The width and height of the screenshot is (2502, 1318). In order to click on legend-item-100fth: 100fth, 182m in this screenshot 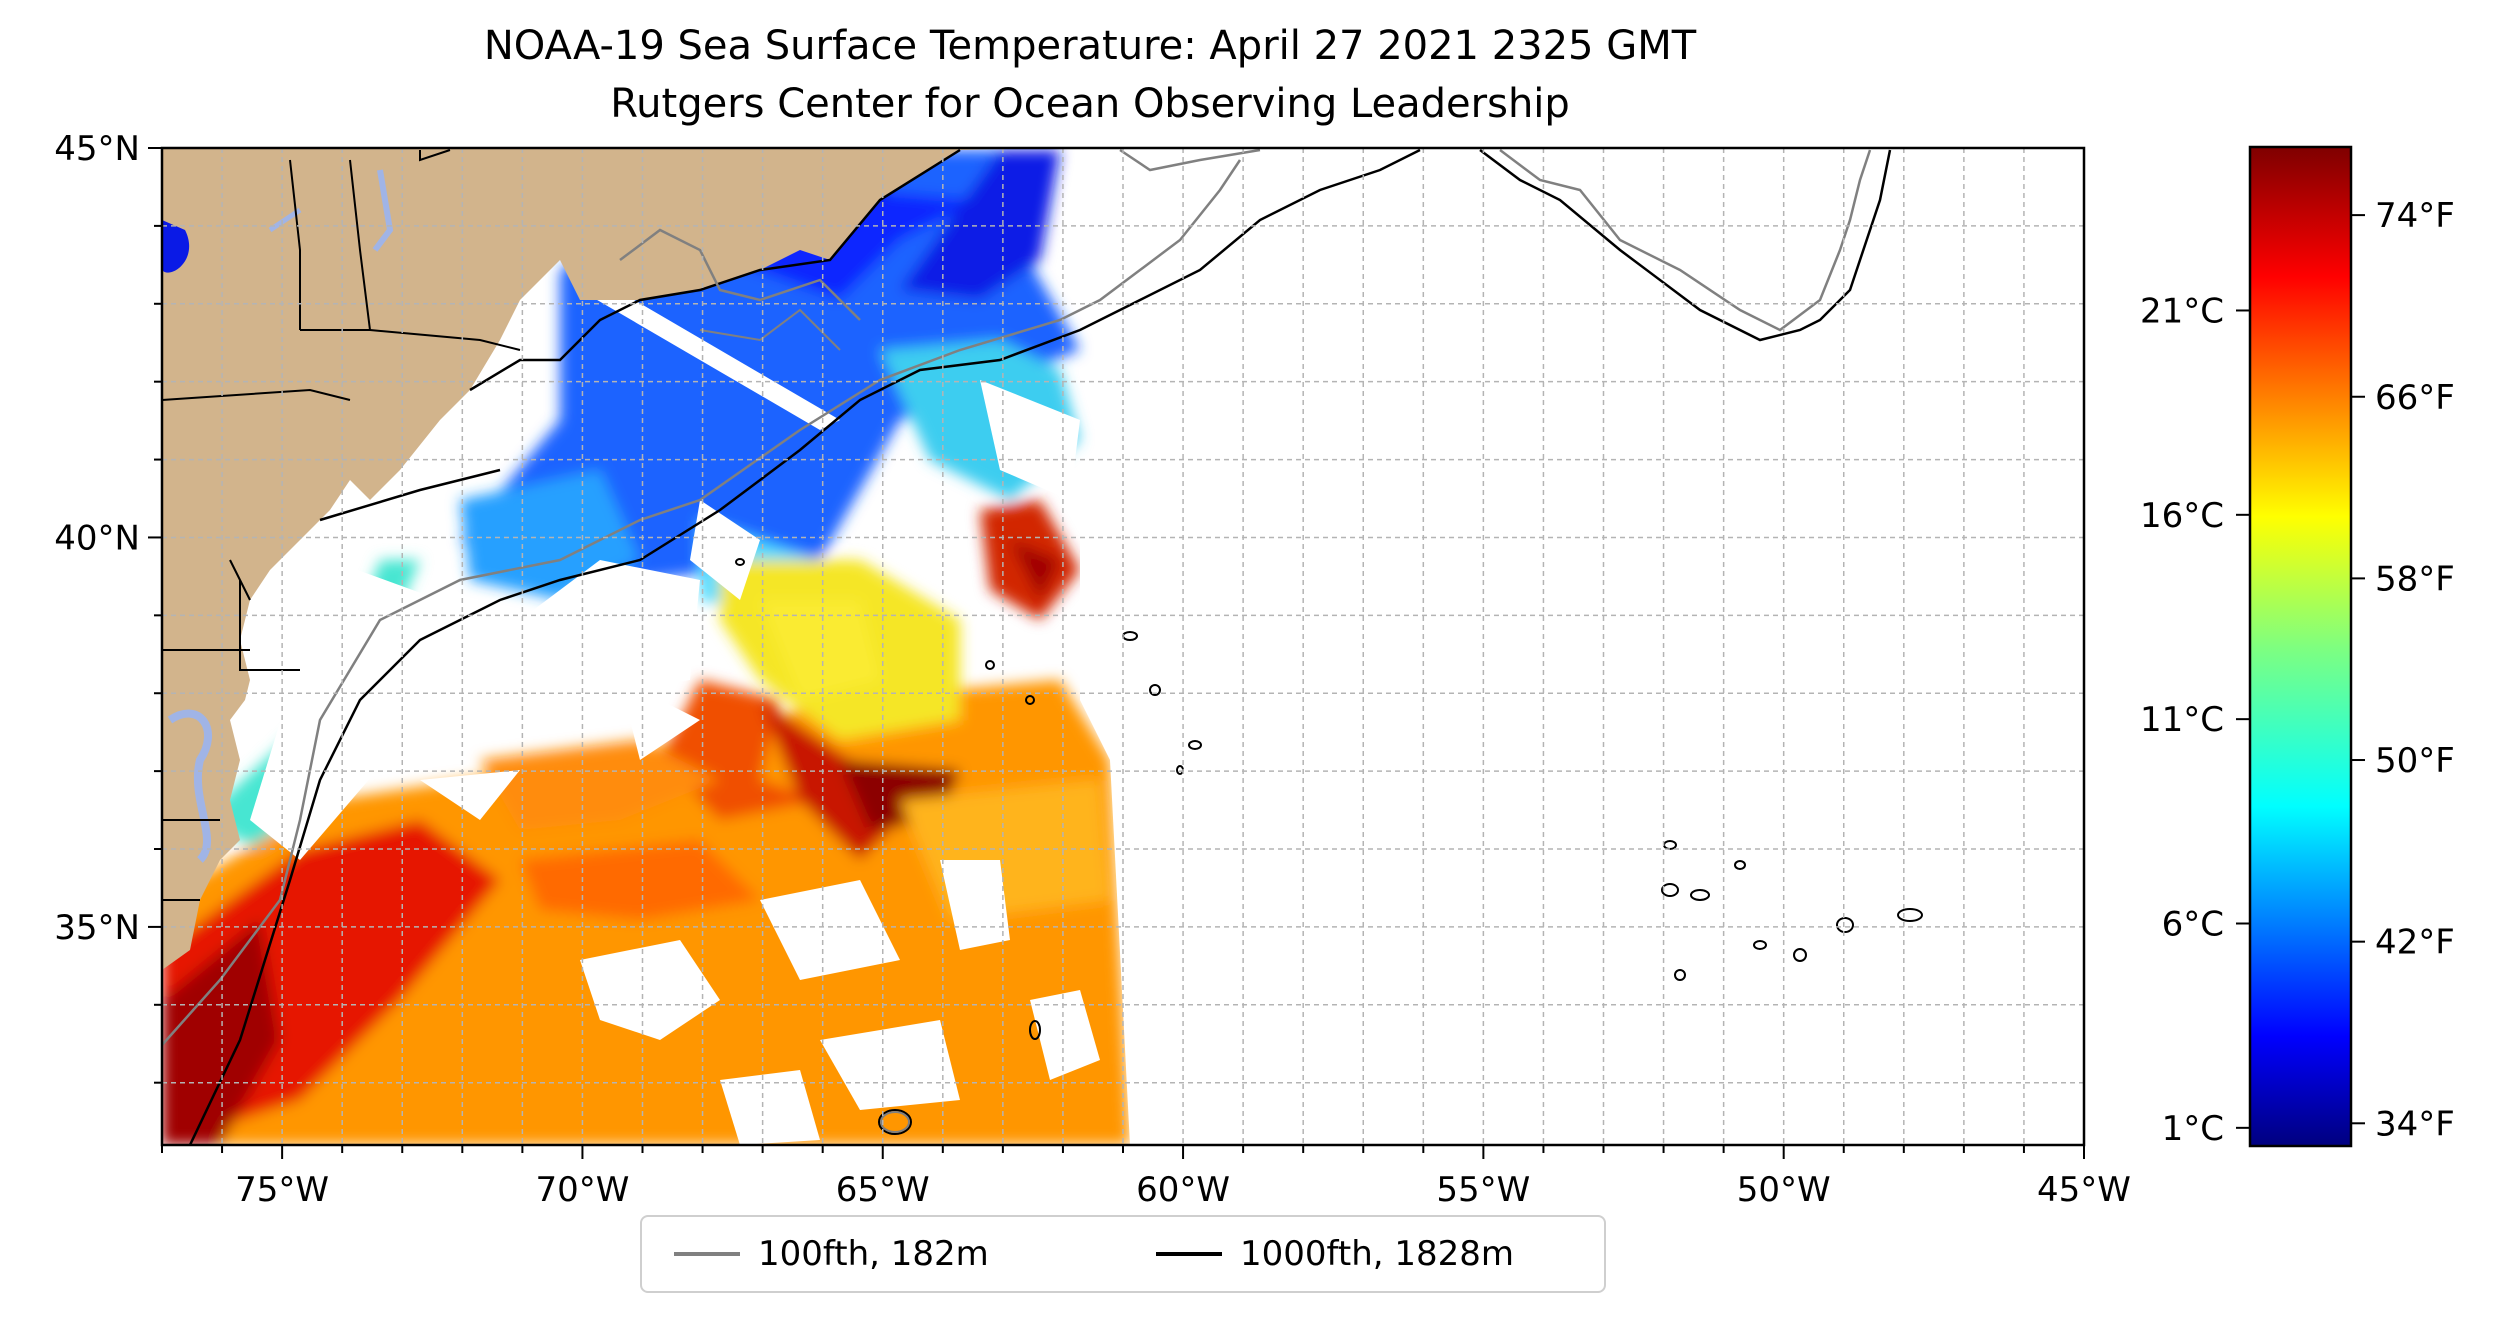, I will do `click(831, 1254)`.